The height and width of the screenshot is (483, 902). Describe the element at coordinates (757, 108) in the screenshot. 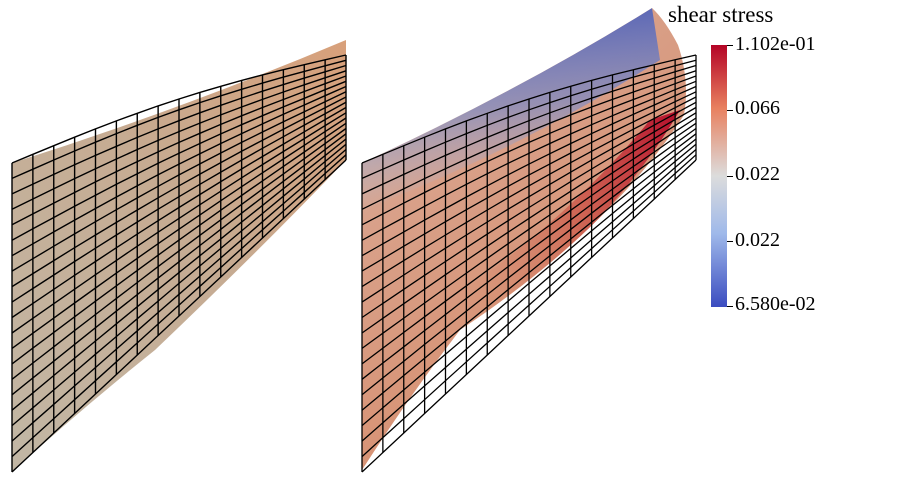

I see `legend-label-2: 0.066` at that location.